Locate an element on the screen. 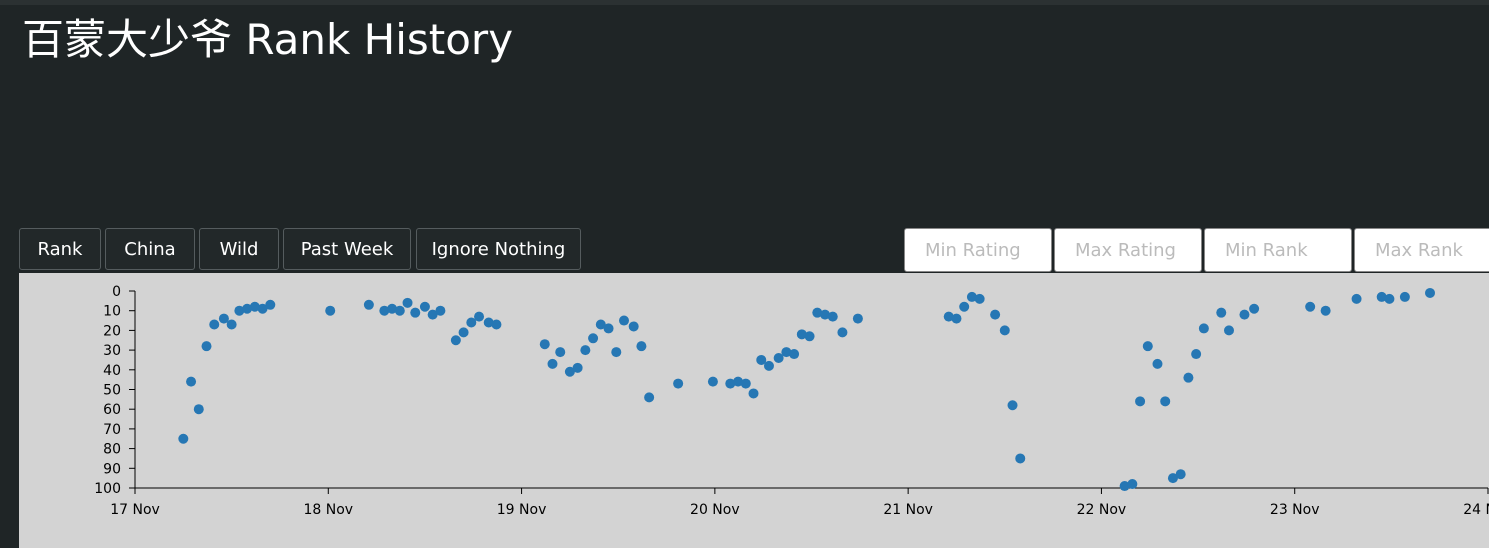 The width and height of the screenshot is (1489, 548). filter-button: China is located at coordinates (150, 249).